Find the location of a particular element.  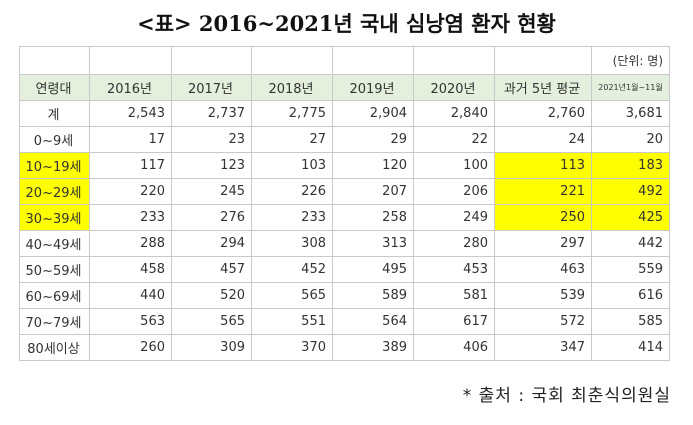

row-label: 10~19세 is located at coordinates (54, 165).